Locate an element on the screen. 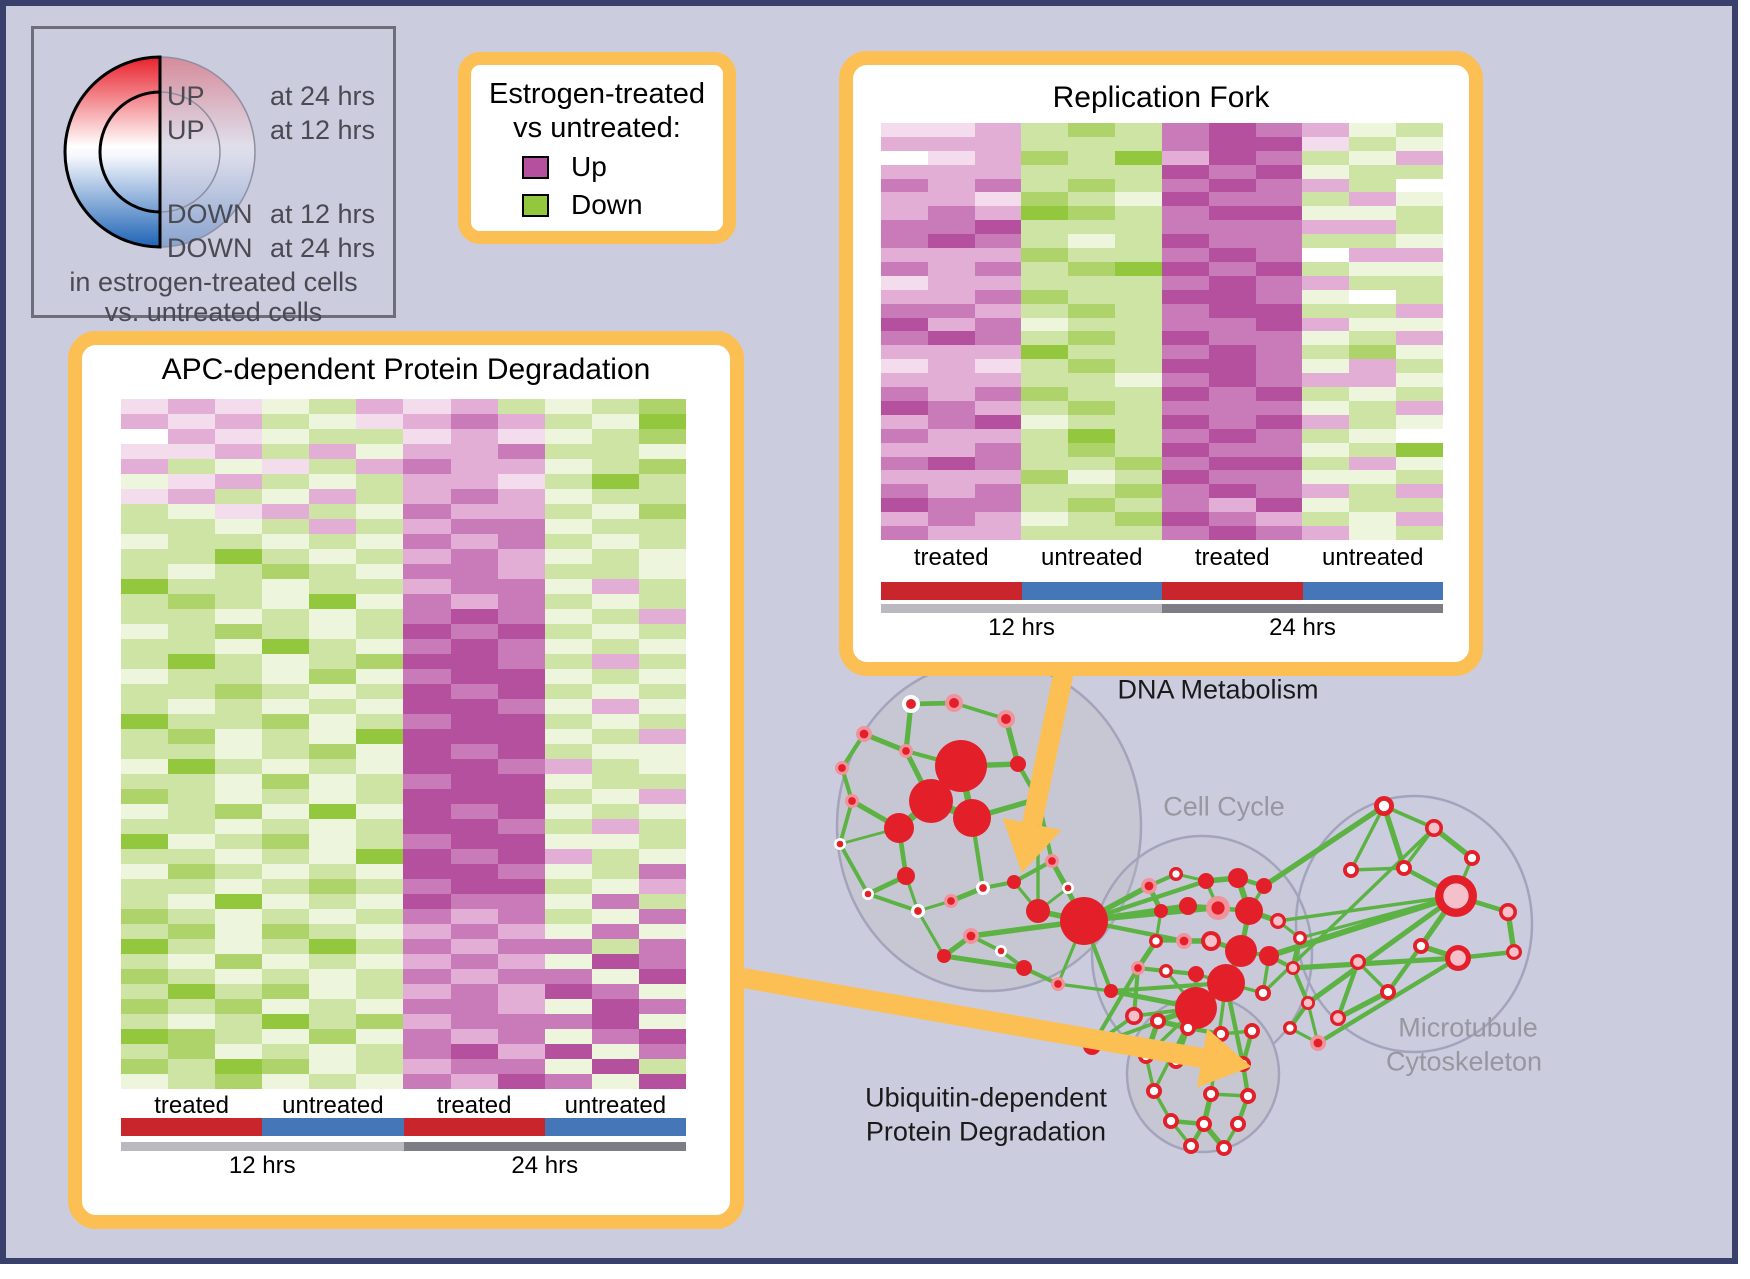  gene-node-halo-core is located at coordinates (983, 888).